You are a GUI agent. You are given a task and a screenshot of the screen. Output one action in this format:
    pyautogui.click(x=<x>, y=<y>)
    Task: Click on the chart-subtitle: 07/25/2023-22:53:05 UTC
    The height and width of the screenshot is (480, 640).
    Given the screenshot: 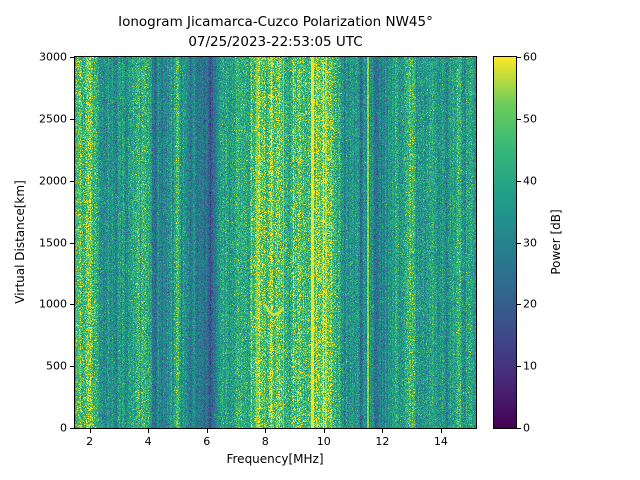 What is the action you would take?
    pyautogui.click(x=275, y=41)
    